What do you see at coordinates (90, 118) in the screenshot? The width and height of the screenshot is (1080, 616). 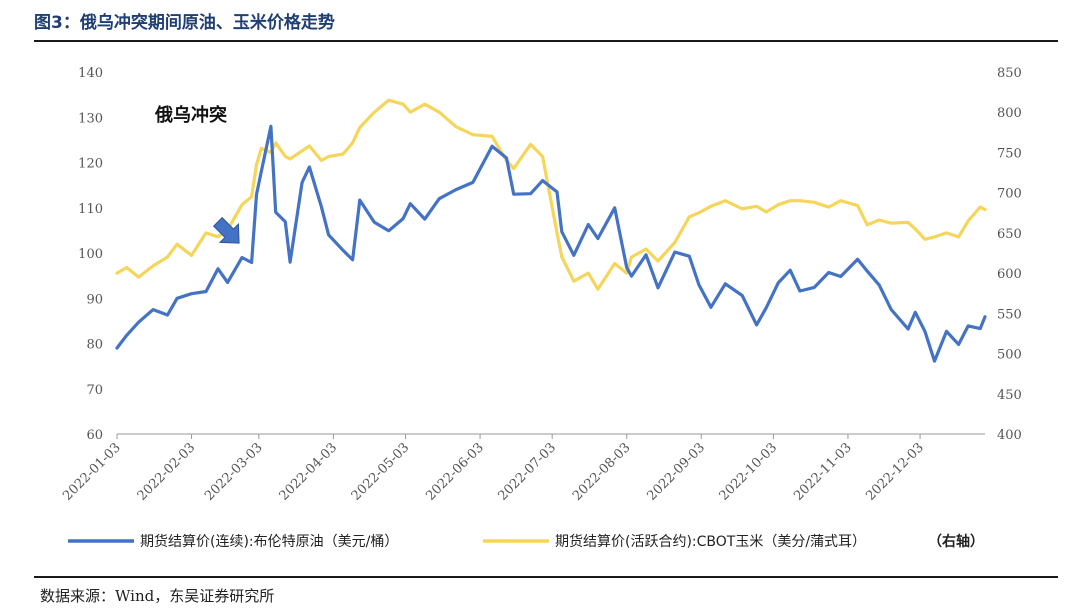 I see `y-left-tick-label: 130` at bounding box center [90, 118].